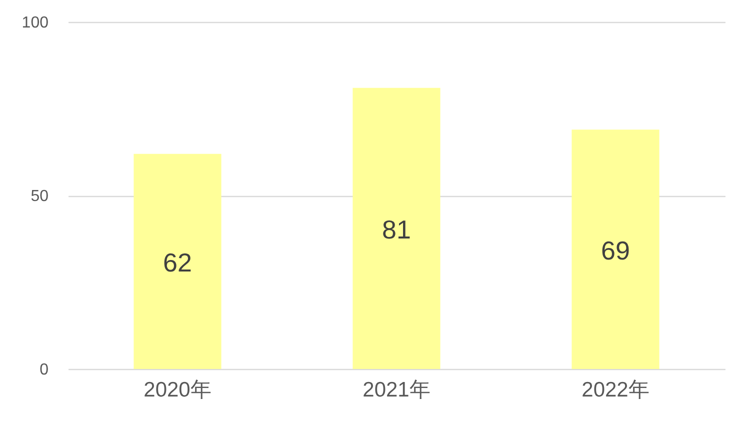 This screenshot has width=750, height=437. I want to click on data-label: 81, so click(396, 229).